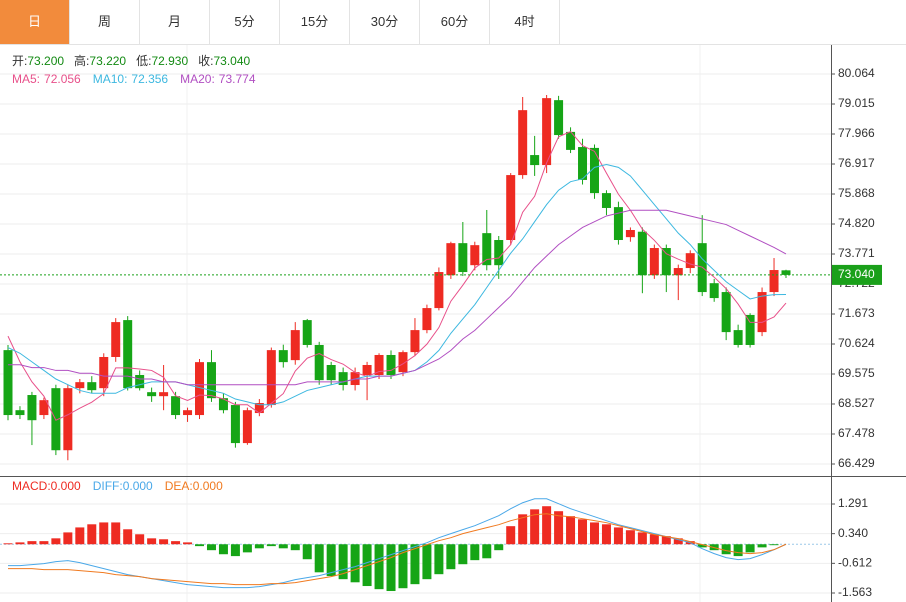 The height and width of the screenshot is (602, 906). I want to click on macd-name: DEA:, so click(179, 486).